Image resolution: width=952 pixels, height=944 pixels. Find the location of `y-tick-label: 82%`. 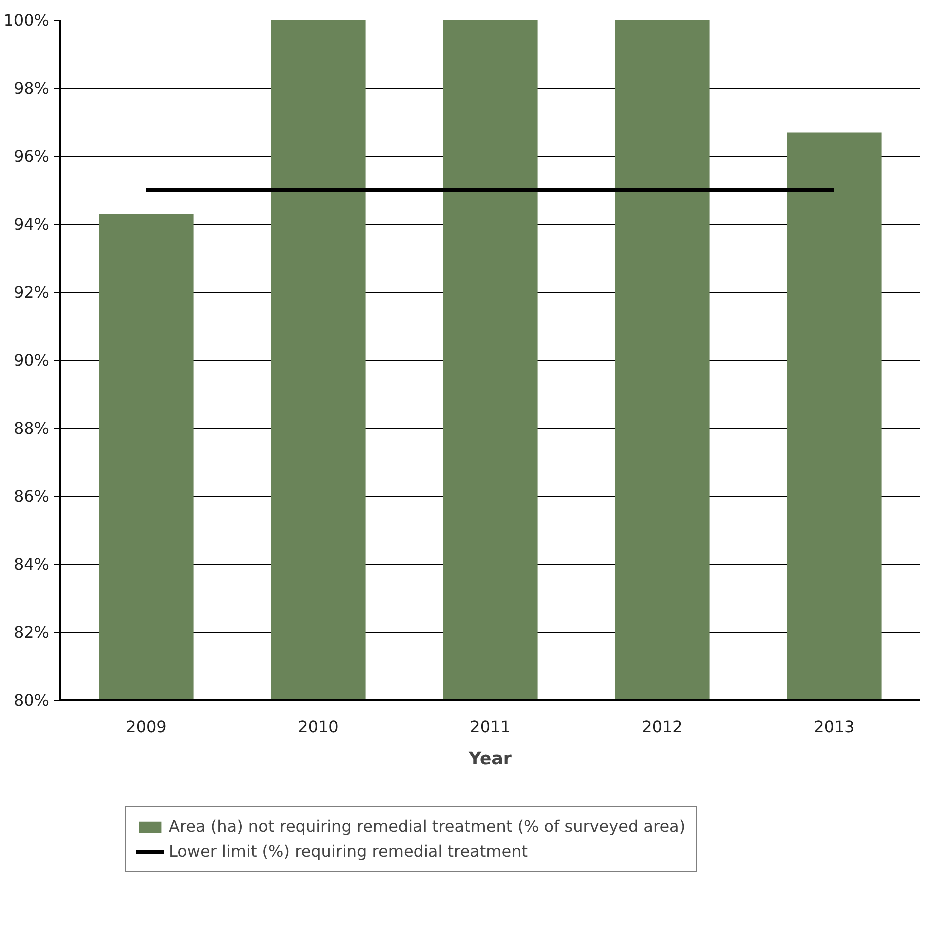

y-tick-label: 82% is located at coordinates (32, 632).